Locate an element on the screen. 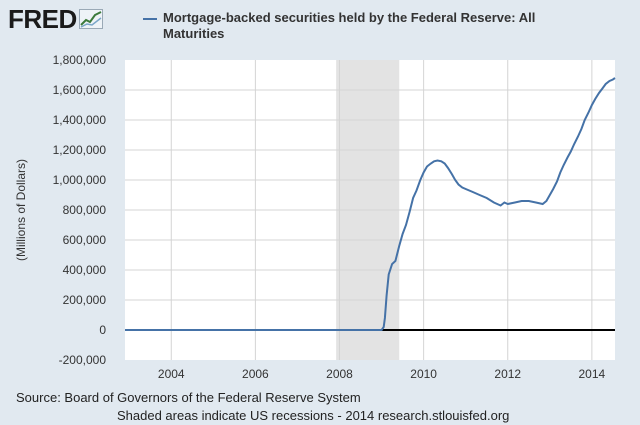 This screenshot has width=640, height=425. y-tick-label-10: 1,800,000 is located at coordinates (80, 60).